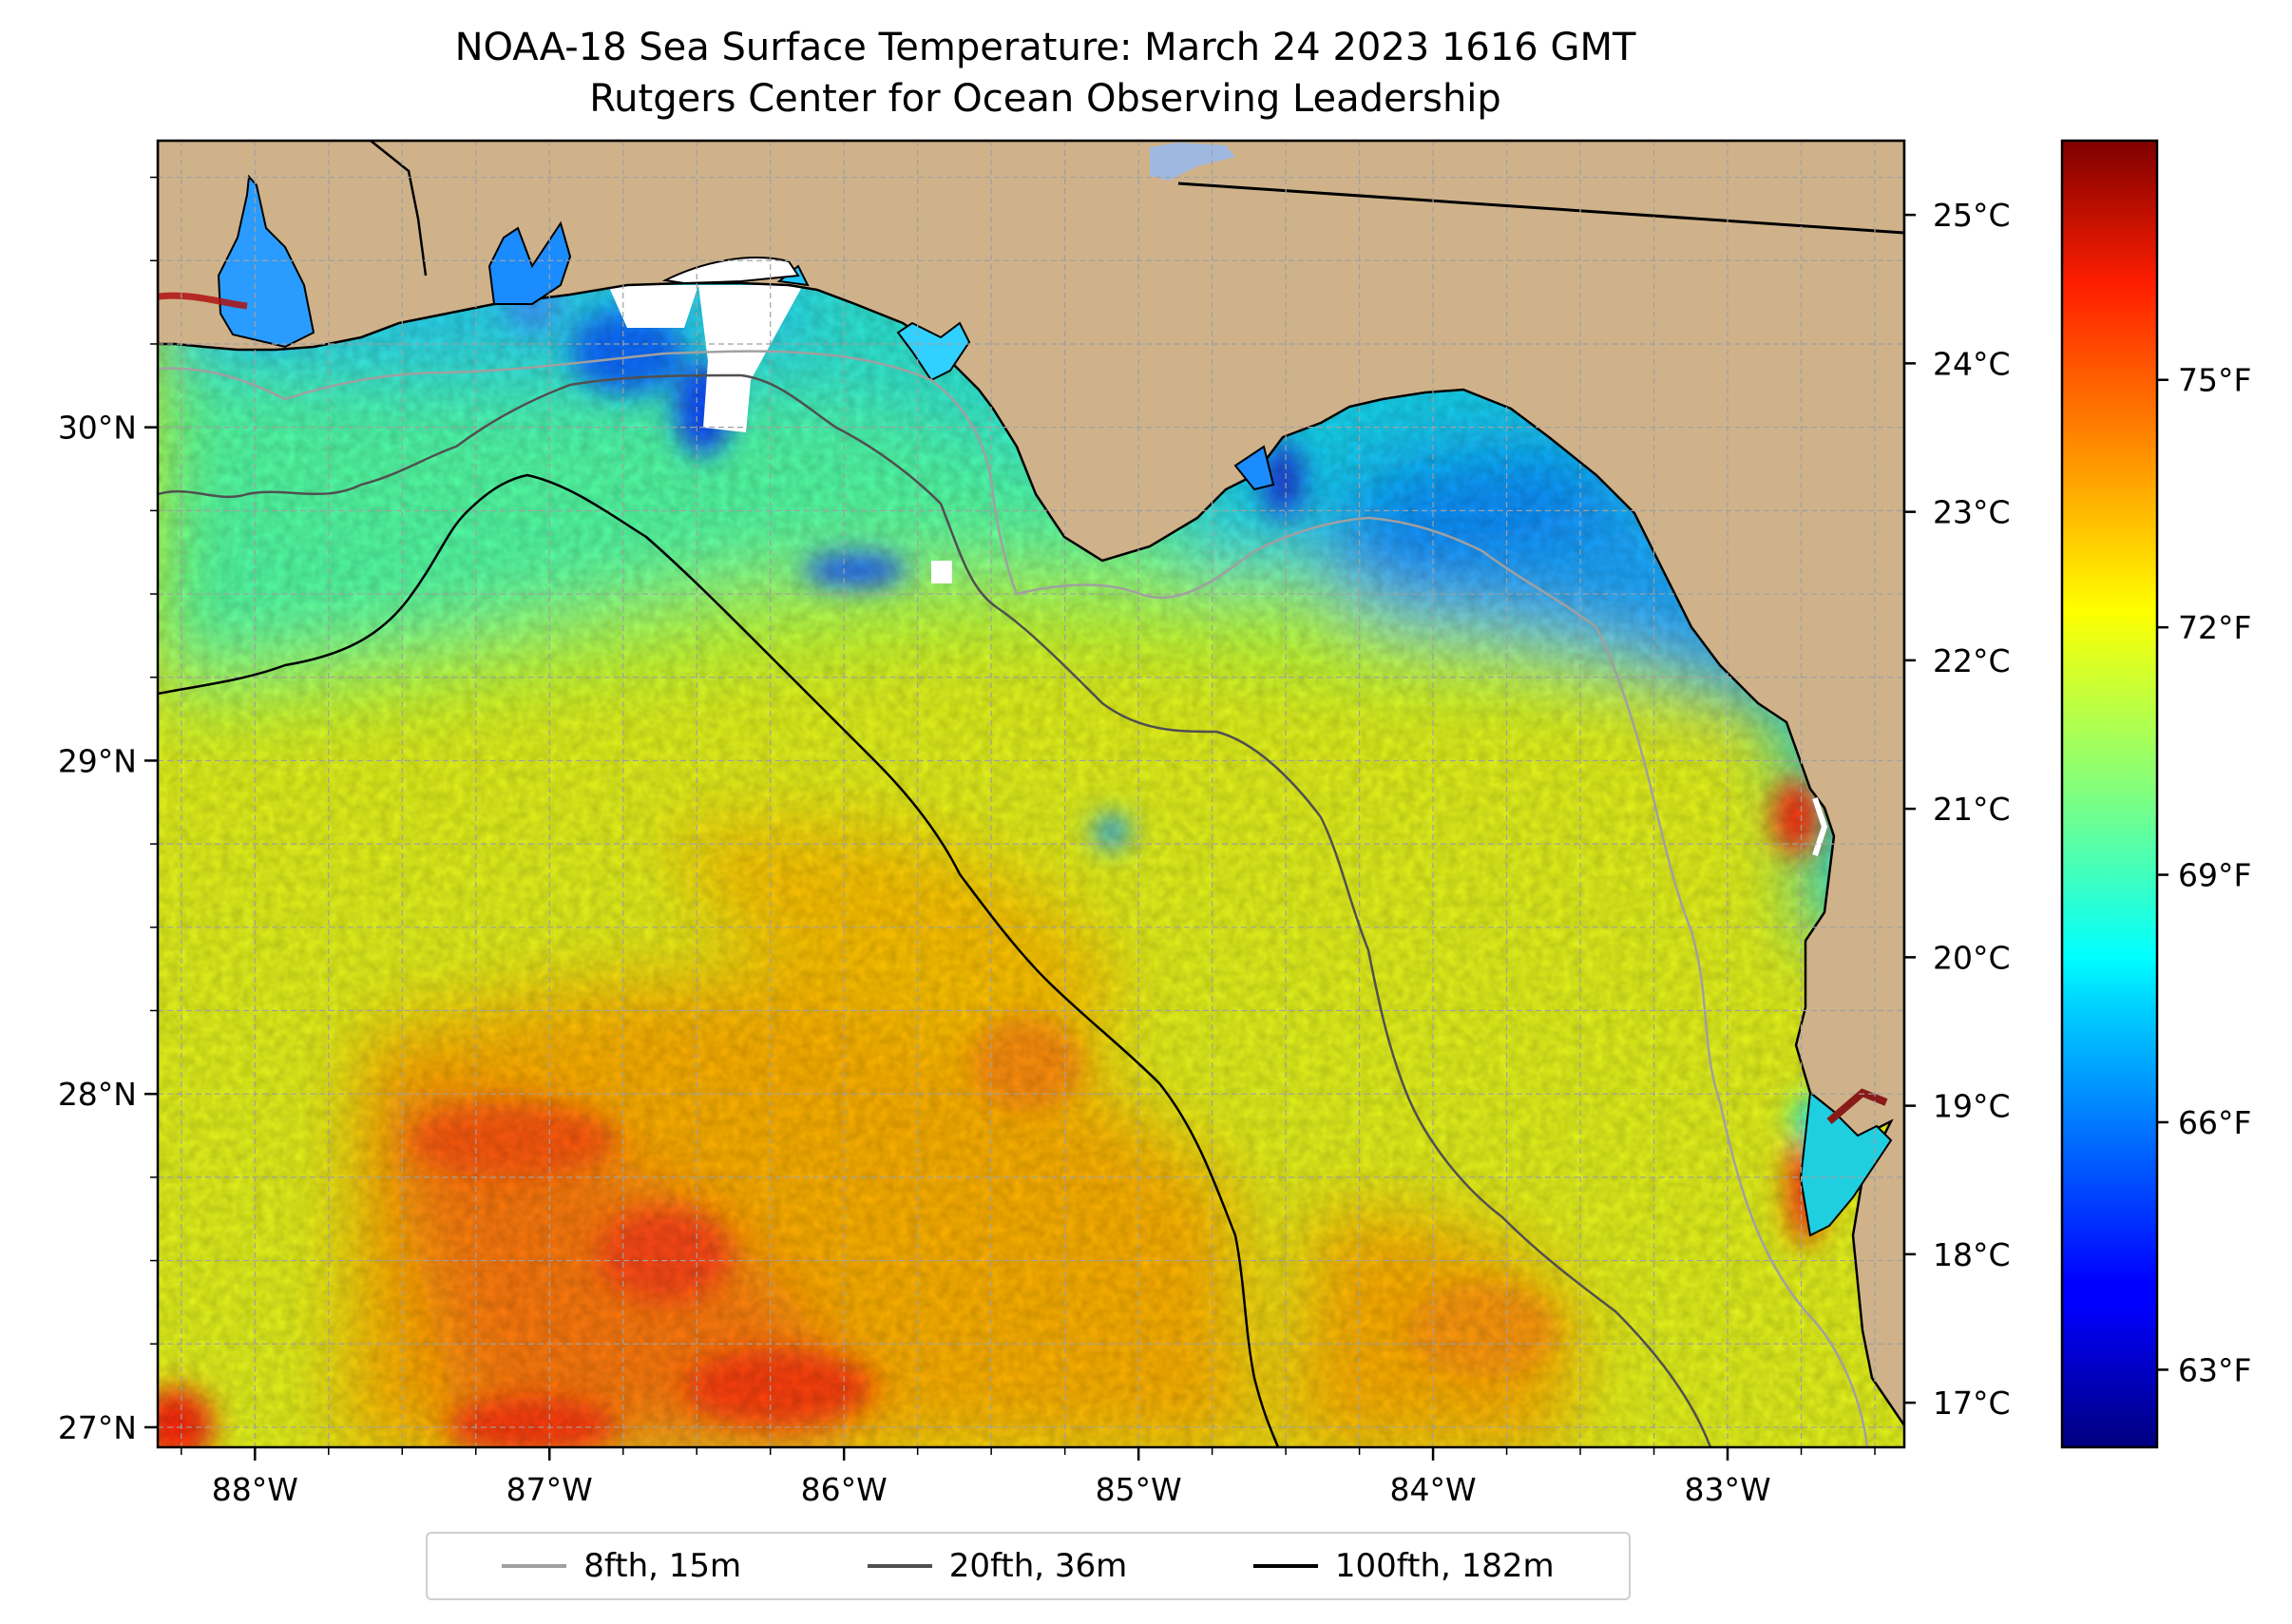 The image size is (2292, 1624). What do you see at coordinates (97, 428) in the screenshot?
I see `lat-tick-label: 30°N` at bounding box center [97, 428].